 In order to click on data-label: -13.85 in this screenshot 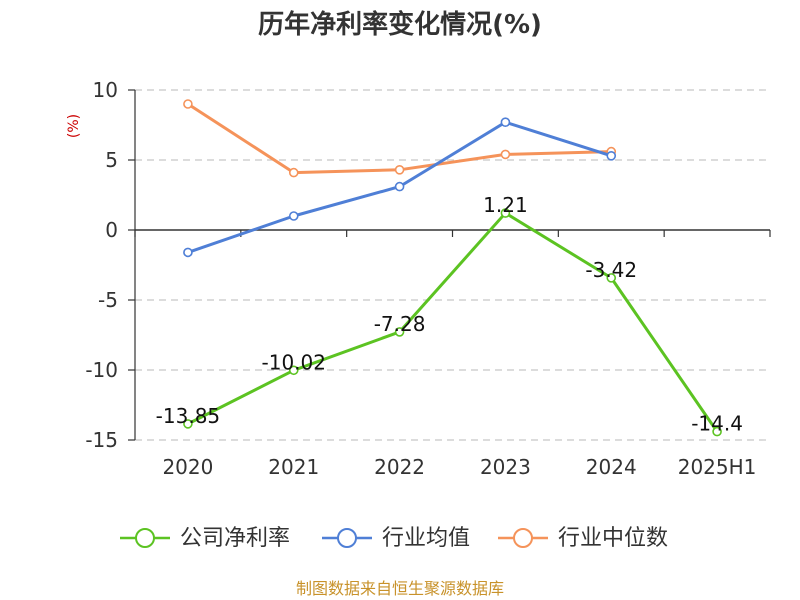, I will do `click(188, 416)`.